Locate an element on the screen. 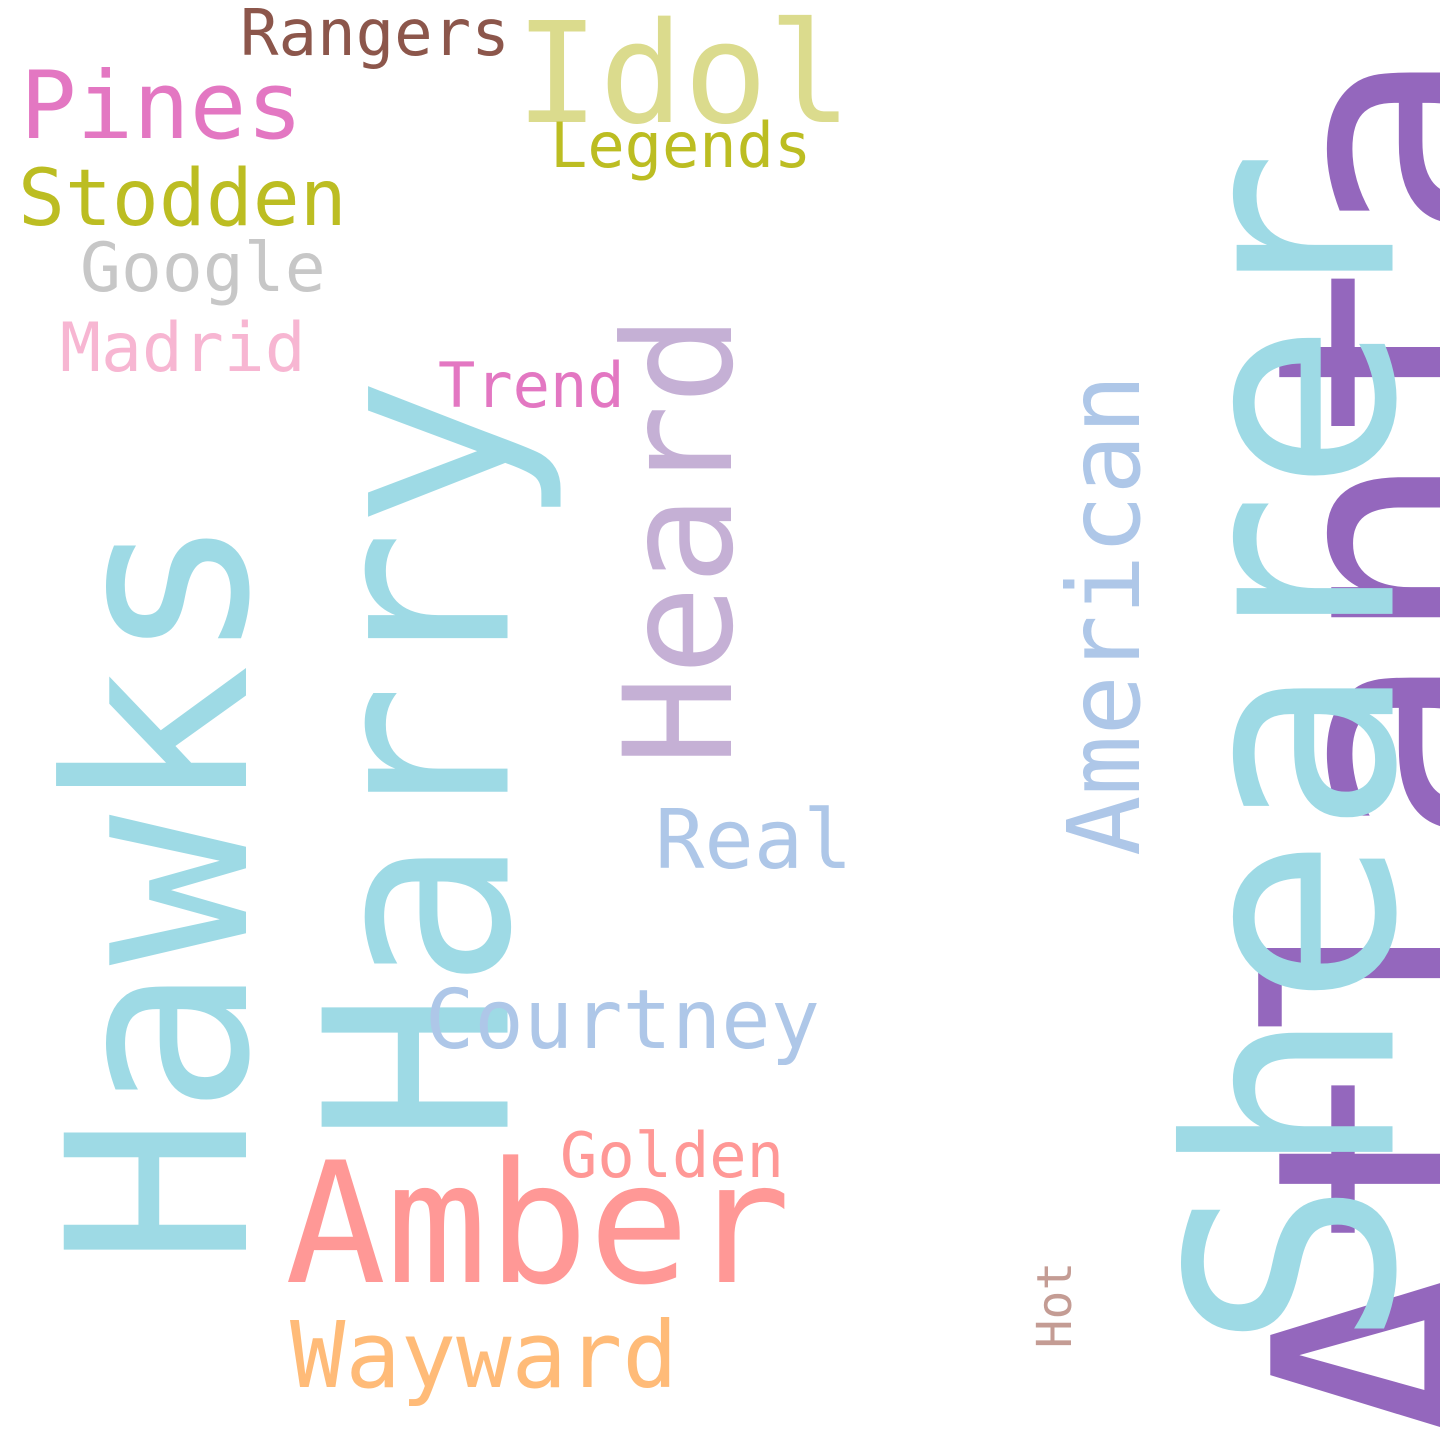 This screenshot has width=1440, height=1440. word-hawks-text: Hawks is located at coordinates (159, 890).